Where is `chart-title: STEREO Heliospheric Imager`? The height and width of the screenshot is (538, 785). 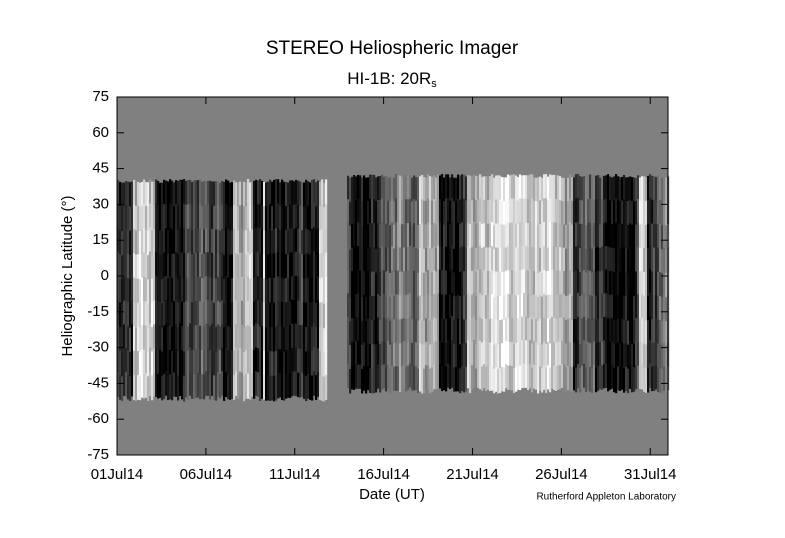
chart-title: STEREO Heliospheric Imager is located at coordinates (392, 48).